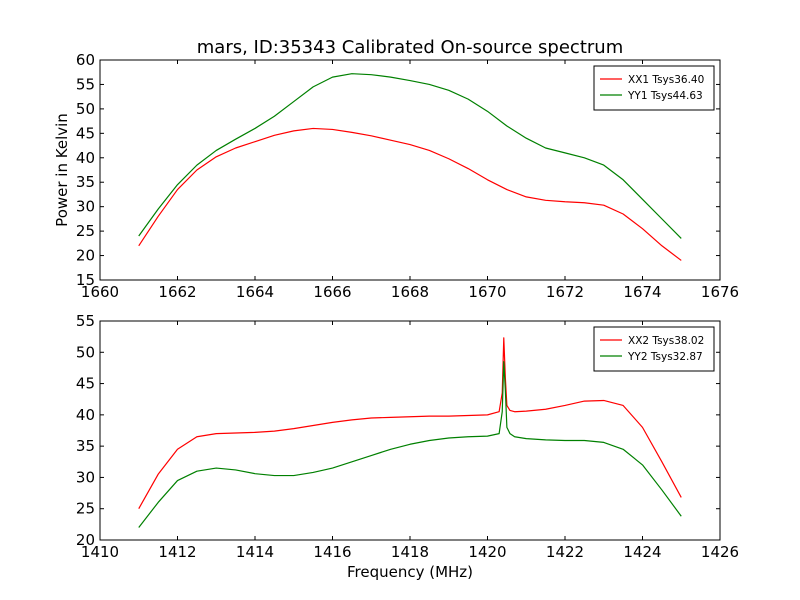 The width and height of the screenshot is (800, 600). Describe the element at coordinates (177, 292) in the screenshot. I see `x-tick-label: 1662` at that location.